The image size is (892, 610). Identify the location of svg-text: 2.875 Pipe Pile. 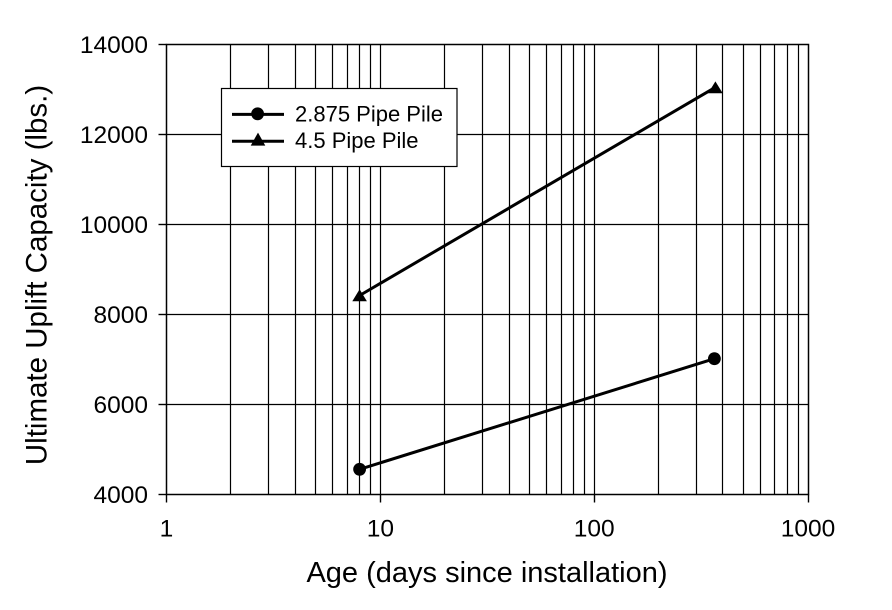
(369, 113).